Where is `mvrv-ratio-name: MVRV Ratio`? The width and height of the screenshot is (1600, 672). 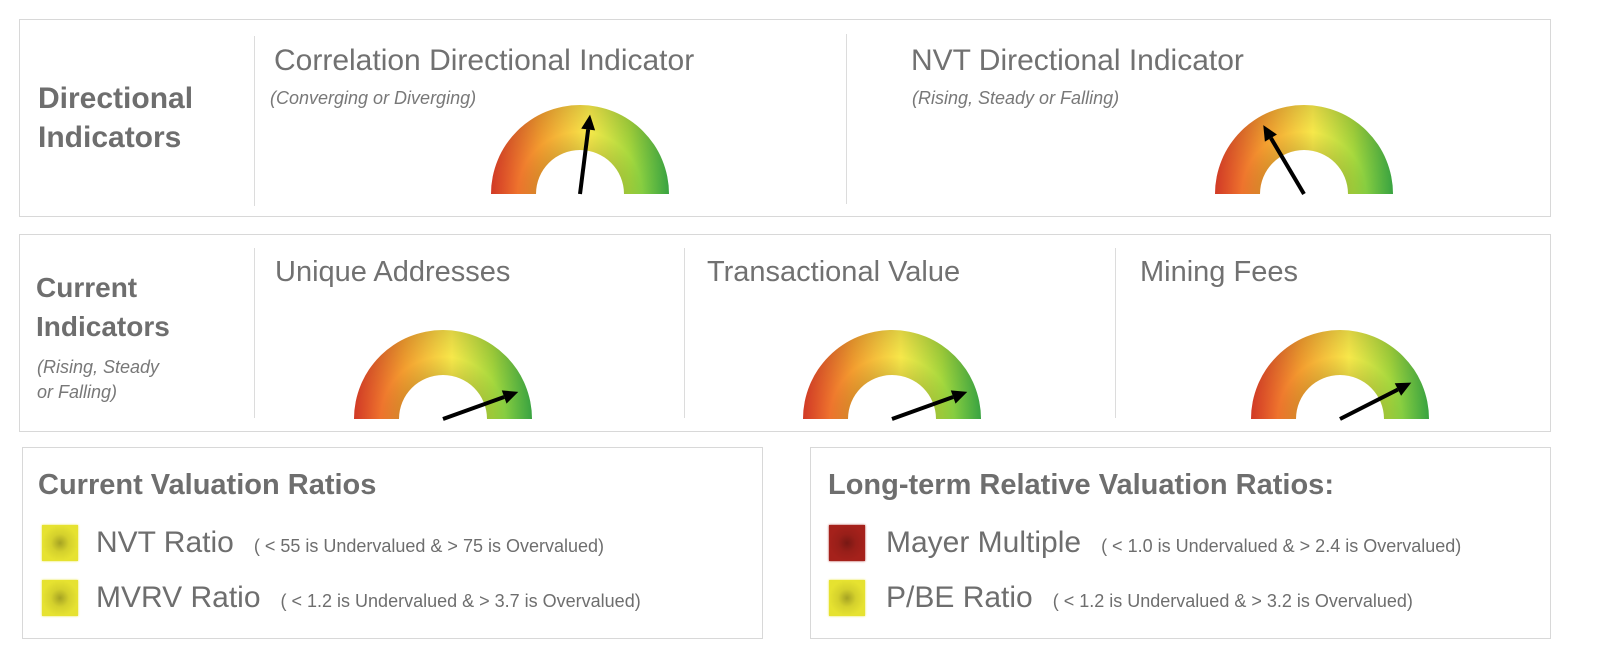
mvrv-ratio-name: MVRV Ratio is located at coordinates (178, 597).